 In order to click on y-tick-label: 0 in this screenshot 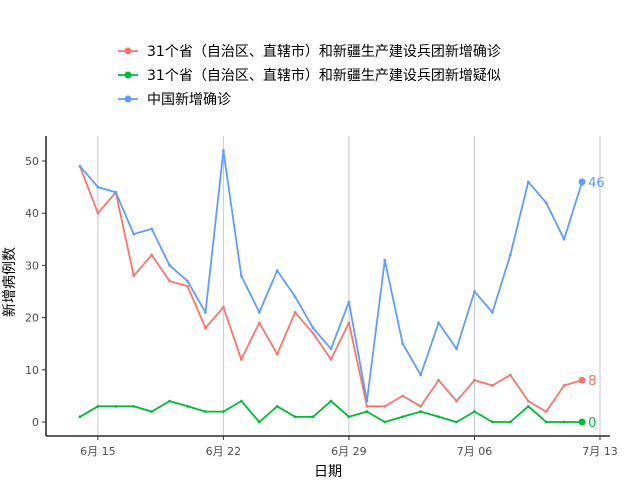, I will do `click(35, 422)`.